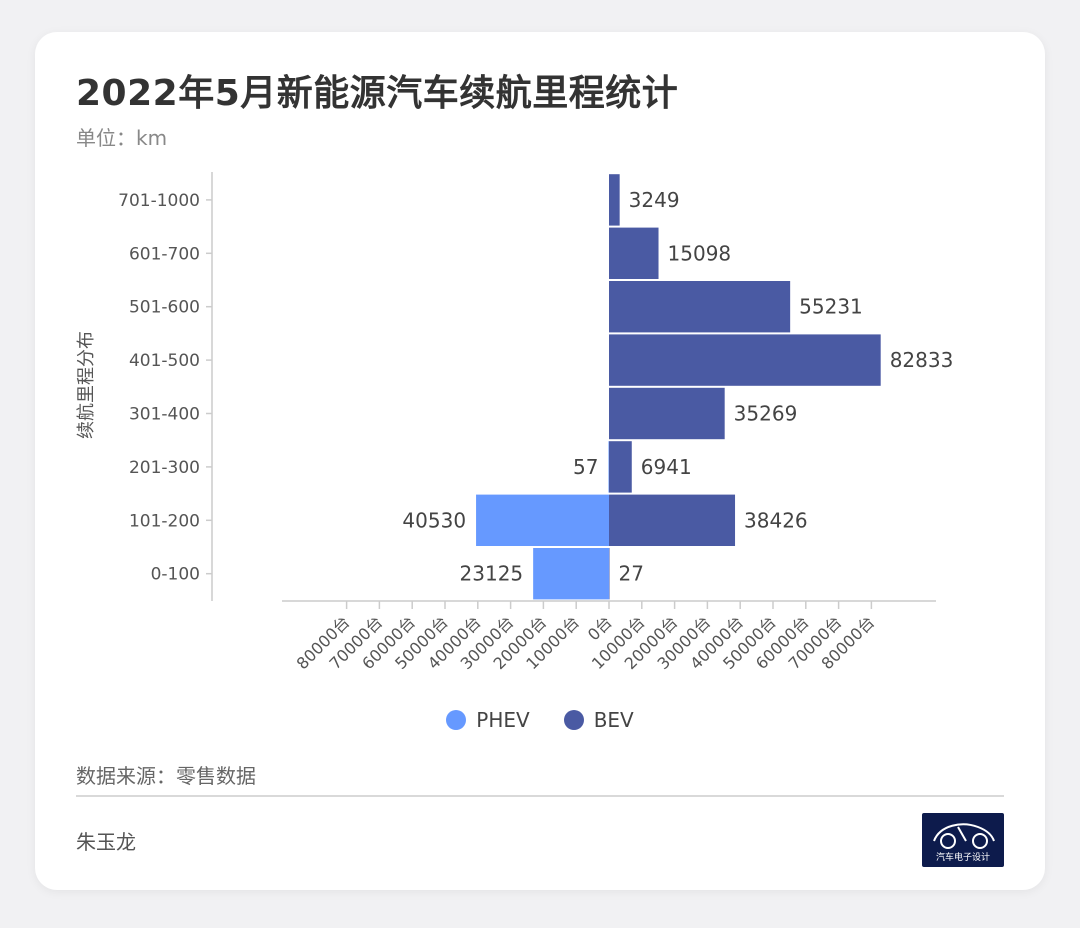 Image resolution: width=1080 pixels, height=928 pixels. Describe the element at coordinates (164, 468) in the screenshot. I see `y-tick-label: 201-300` at that location.